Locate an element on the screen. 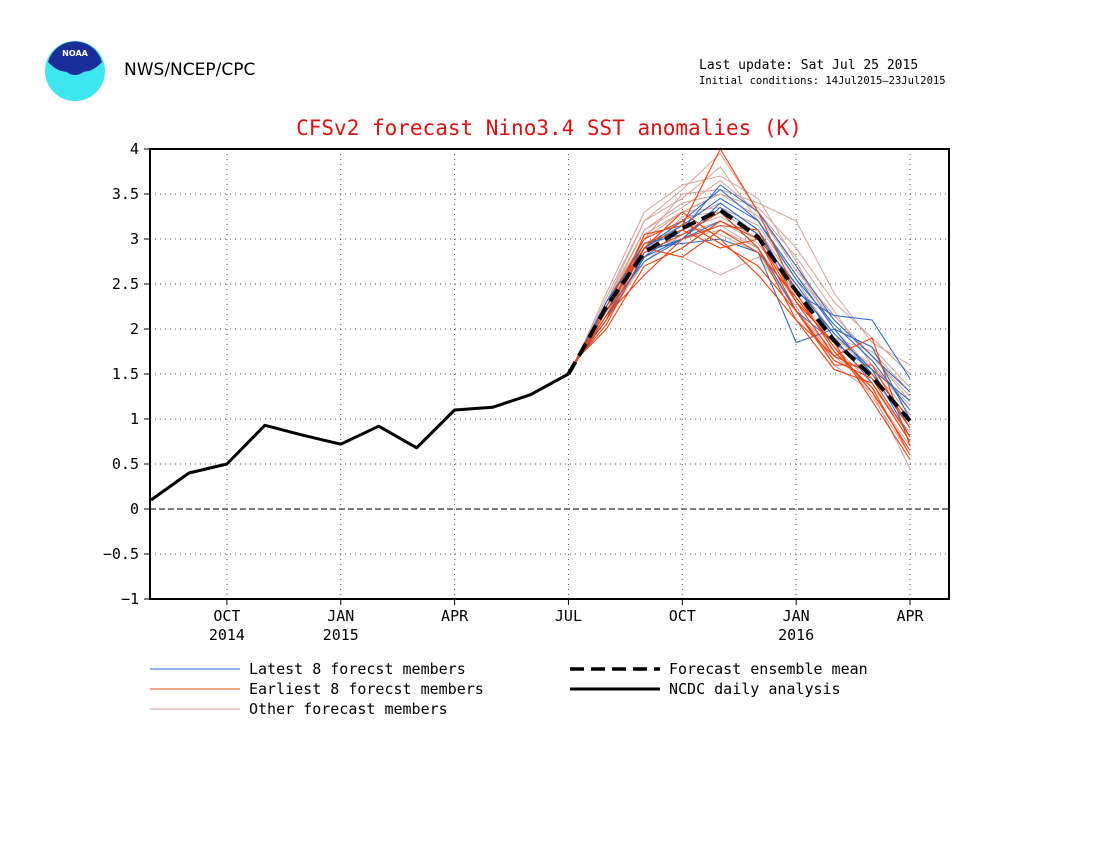  y-tick-label: 0 is located at coordinates (134, 509).